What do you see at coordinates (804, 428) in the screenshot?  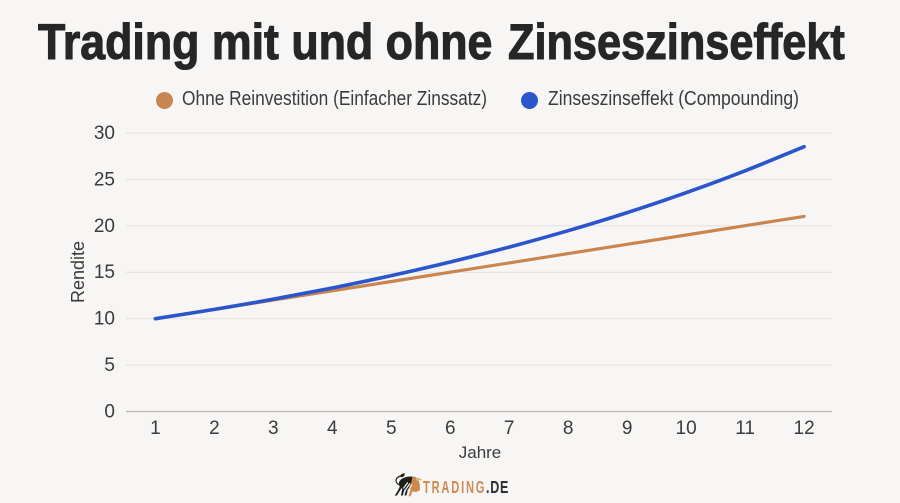 I see `svg-text: 12` at bounding box center [804, 428].